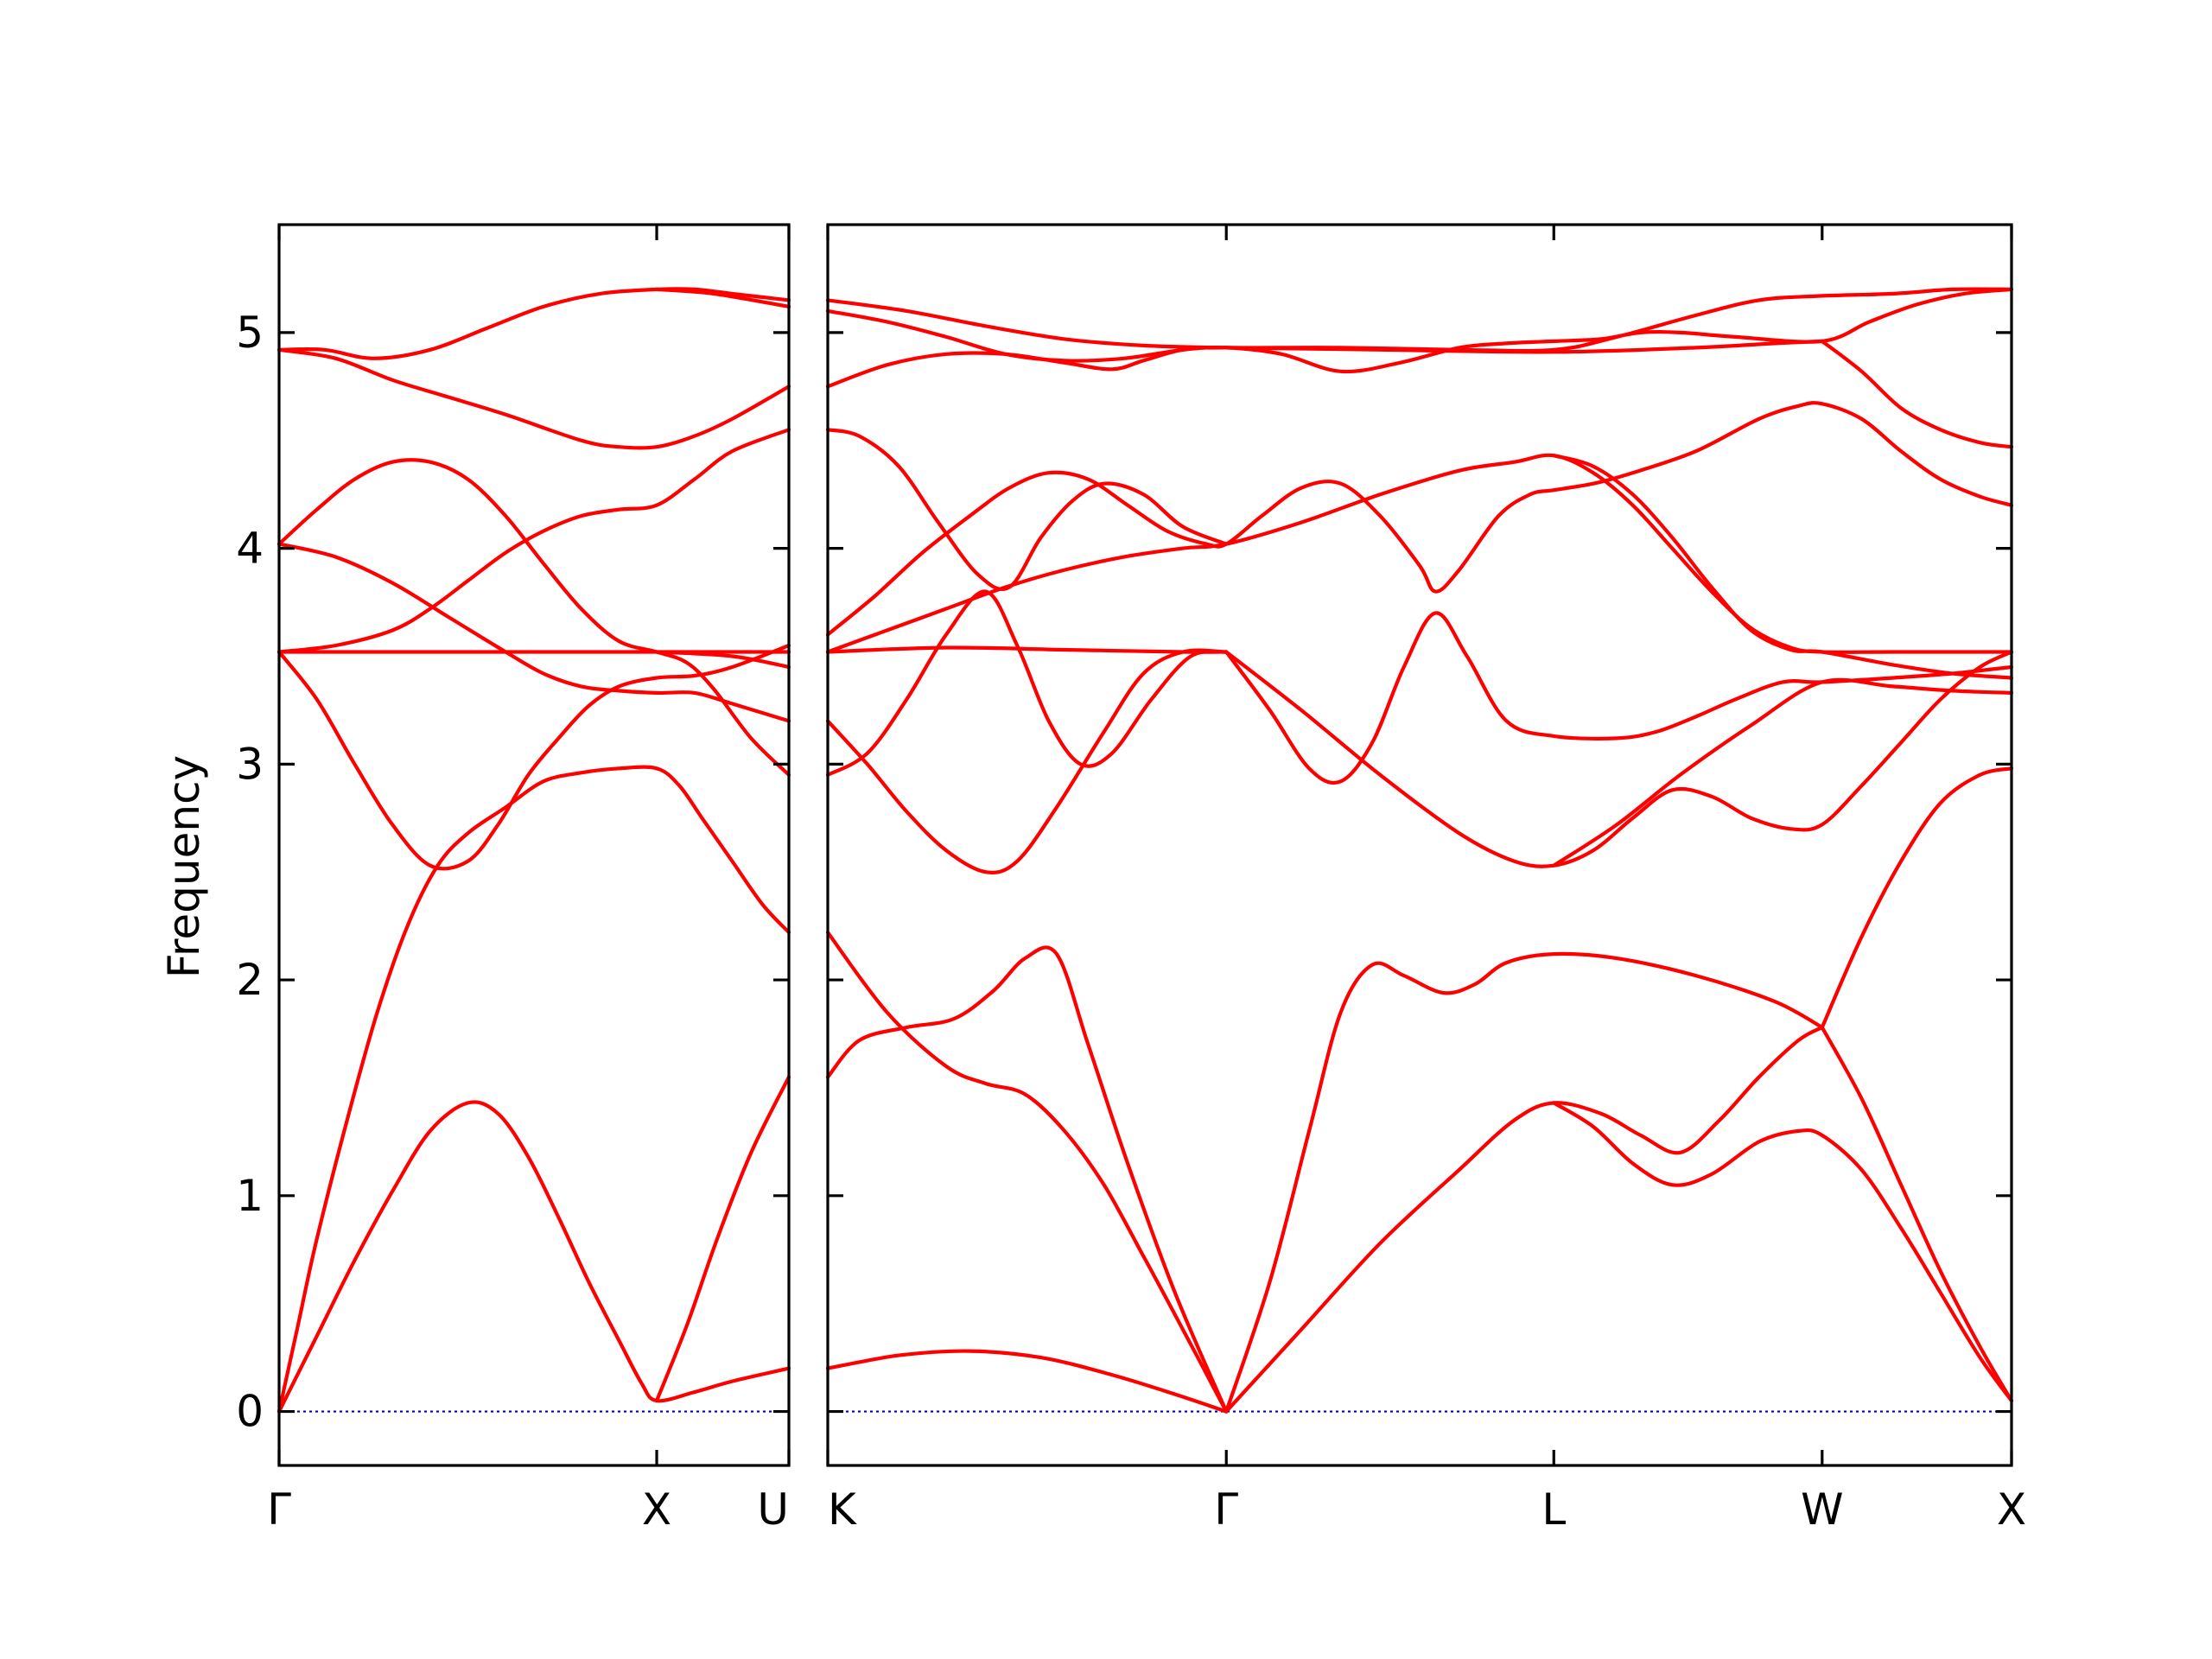 Image resolution: width=2212 pixels, height=1659 pixels. I want to click on y-tick-label: 1, so click(250, 1196).